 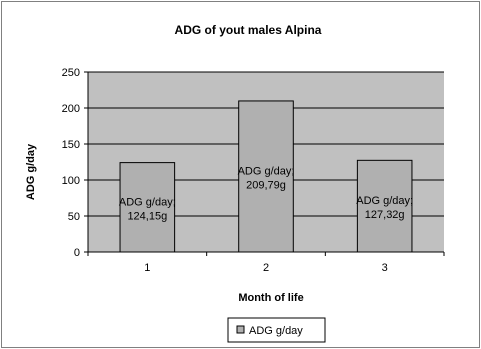 I want to click on chart-title: ADG of yout males Alpina, so click(x=248, y=30).